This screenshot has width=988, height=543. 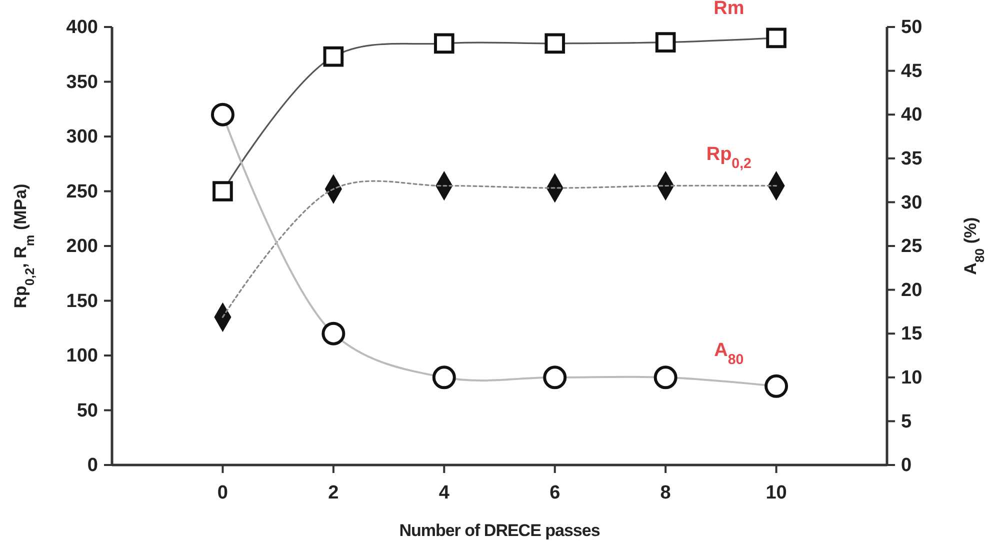 I want to click on y-tick-label: 400, so click(x=82, y=27).